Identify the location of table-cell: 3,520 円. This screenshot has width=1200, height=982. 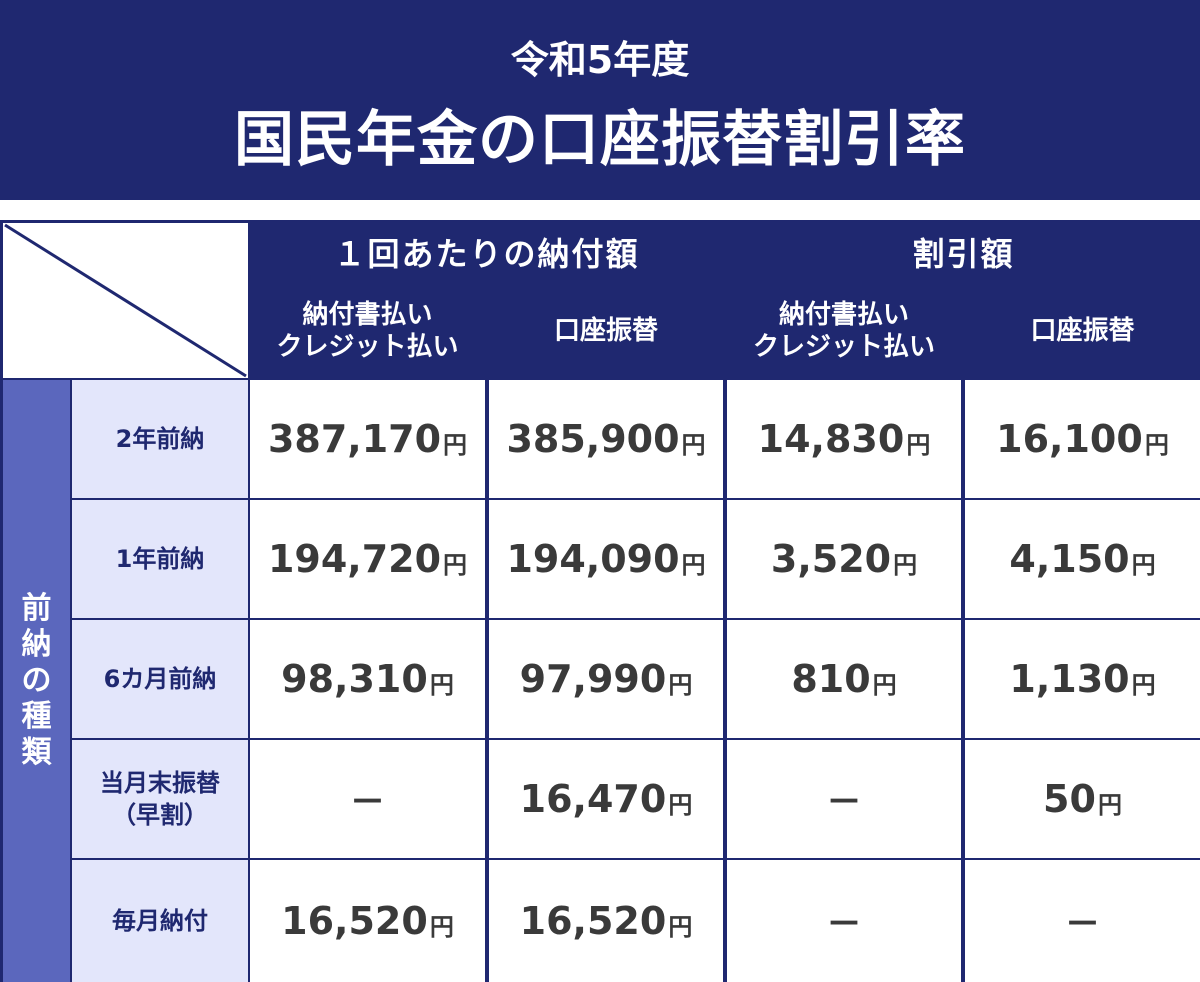
(844, 559).